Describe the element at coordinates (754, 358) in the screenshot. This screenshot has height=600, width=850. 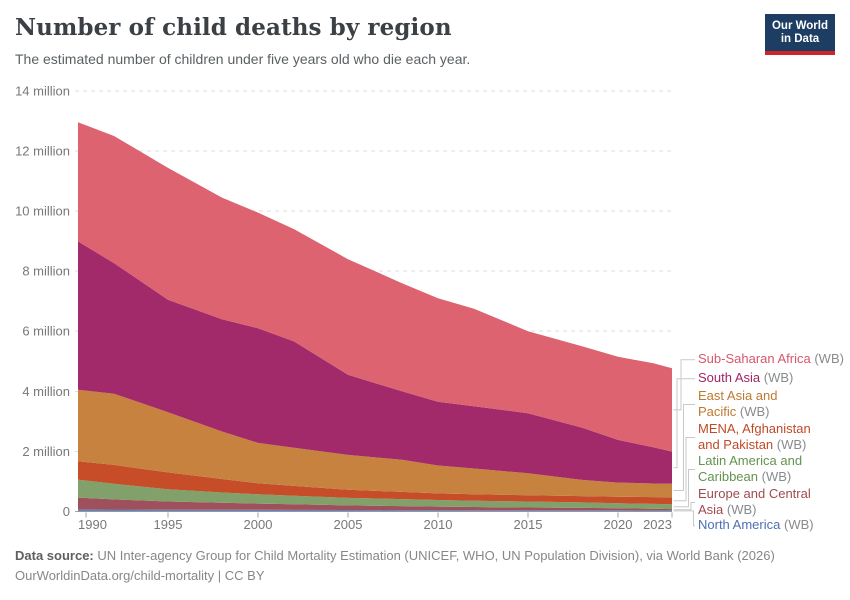
I see `legend-label: Sub-Saharan Africa` at that location.